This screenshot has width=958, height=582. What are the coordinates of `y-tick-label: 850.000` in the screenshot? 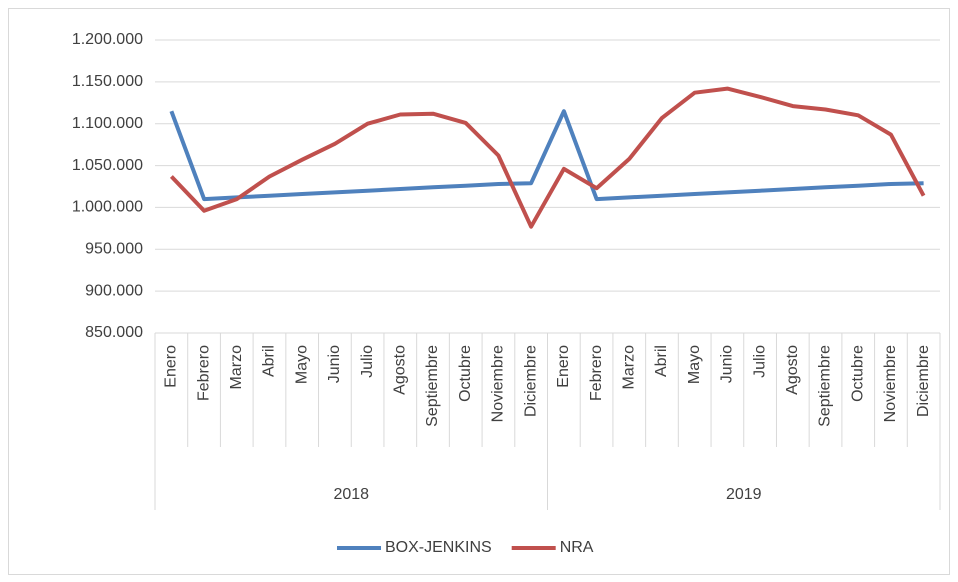 It's located at (114, 332).